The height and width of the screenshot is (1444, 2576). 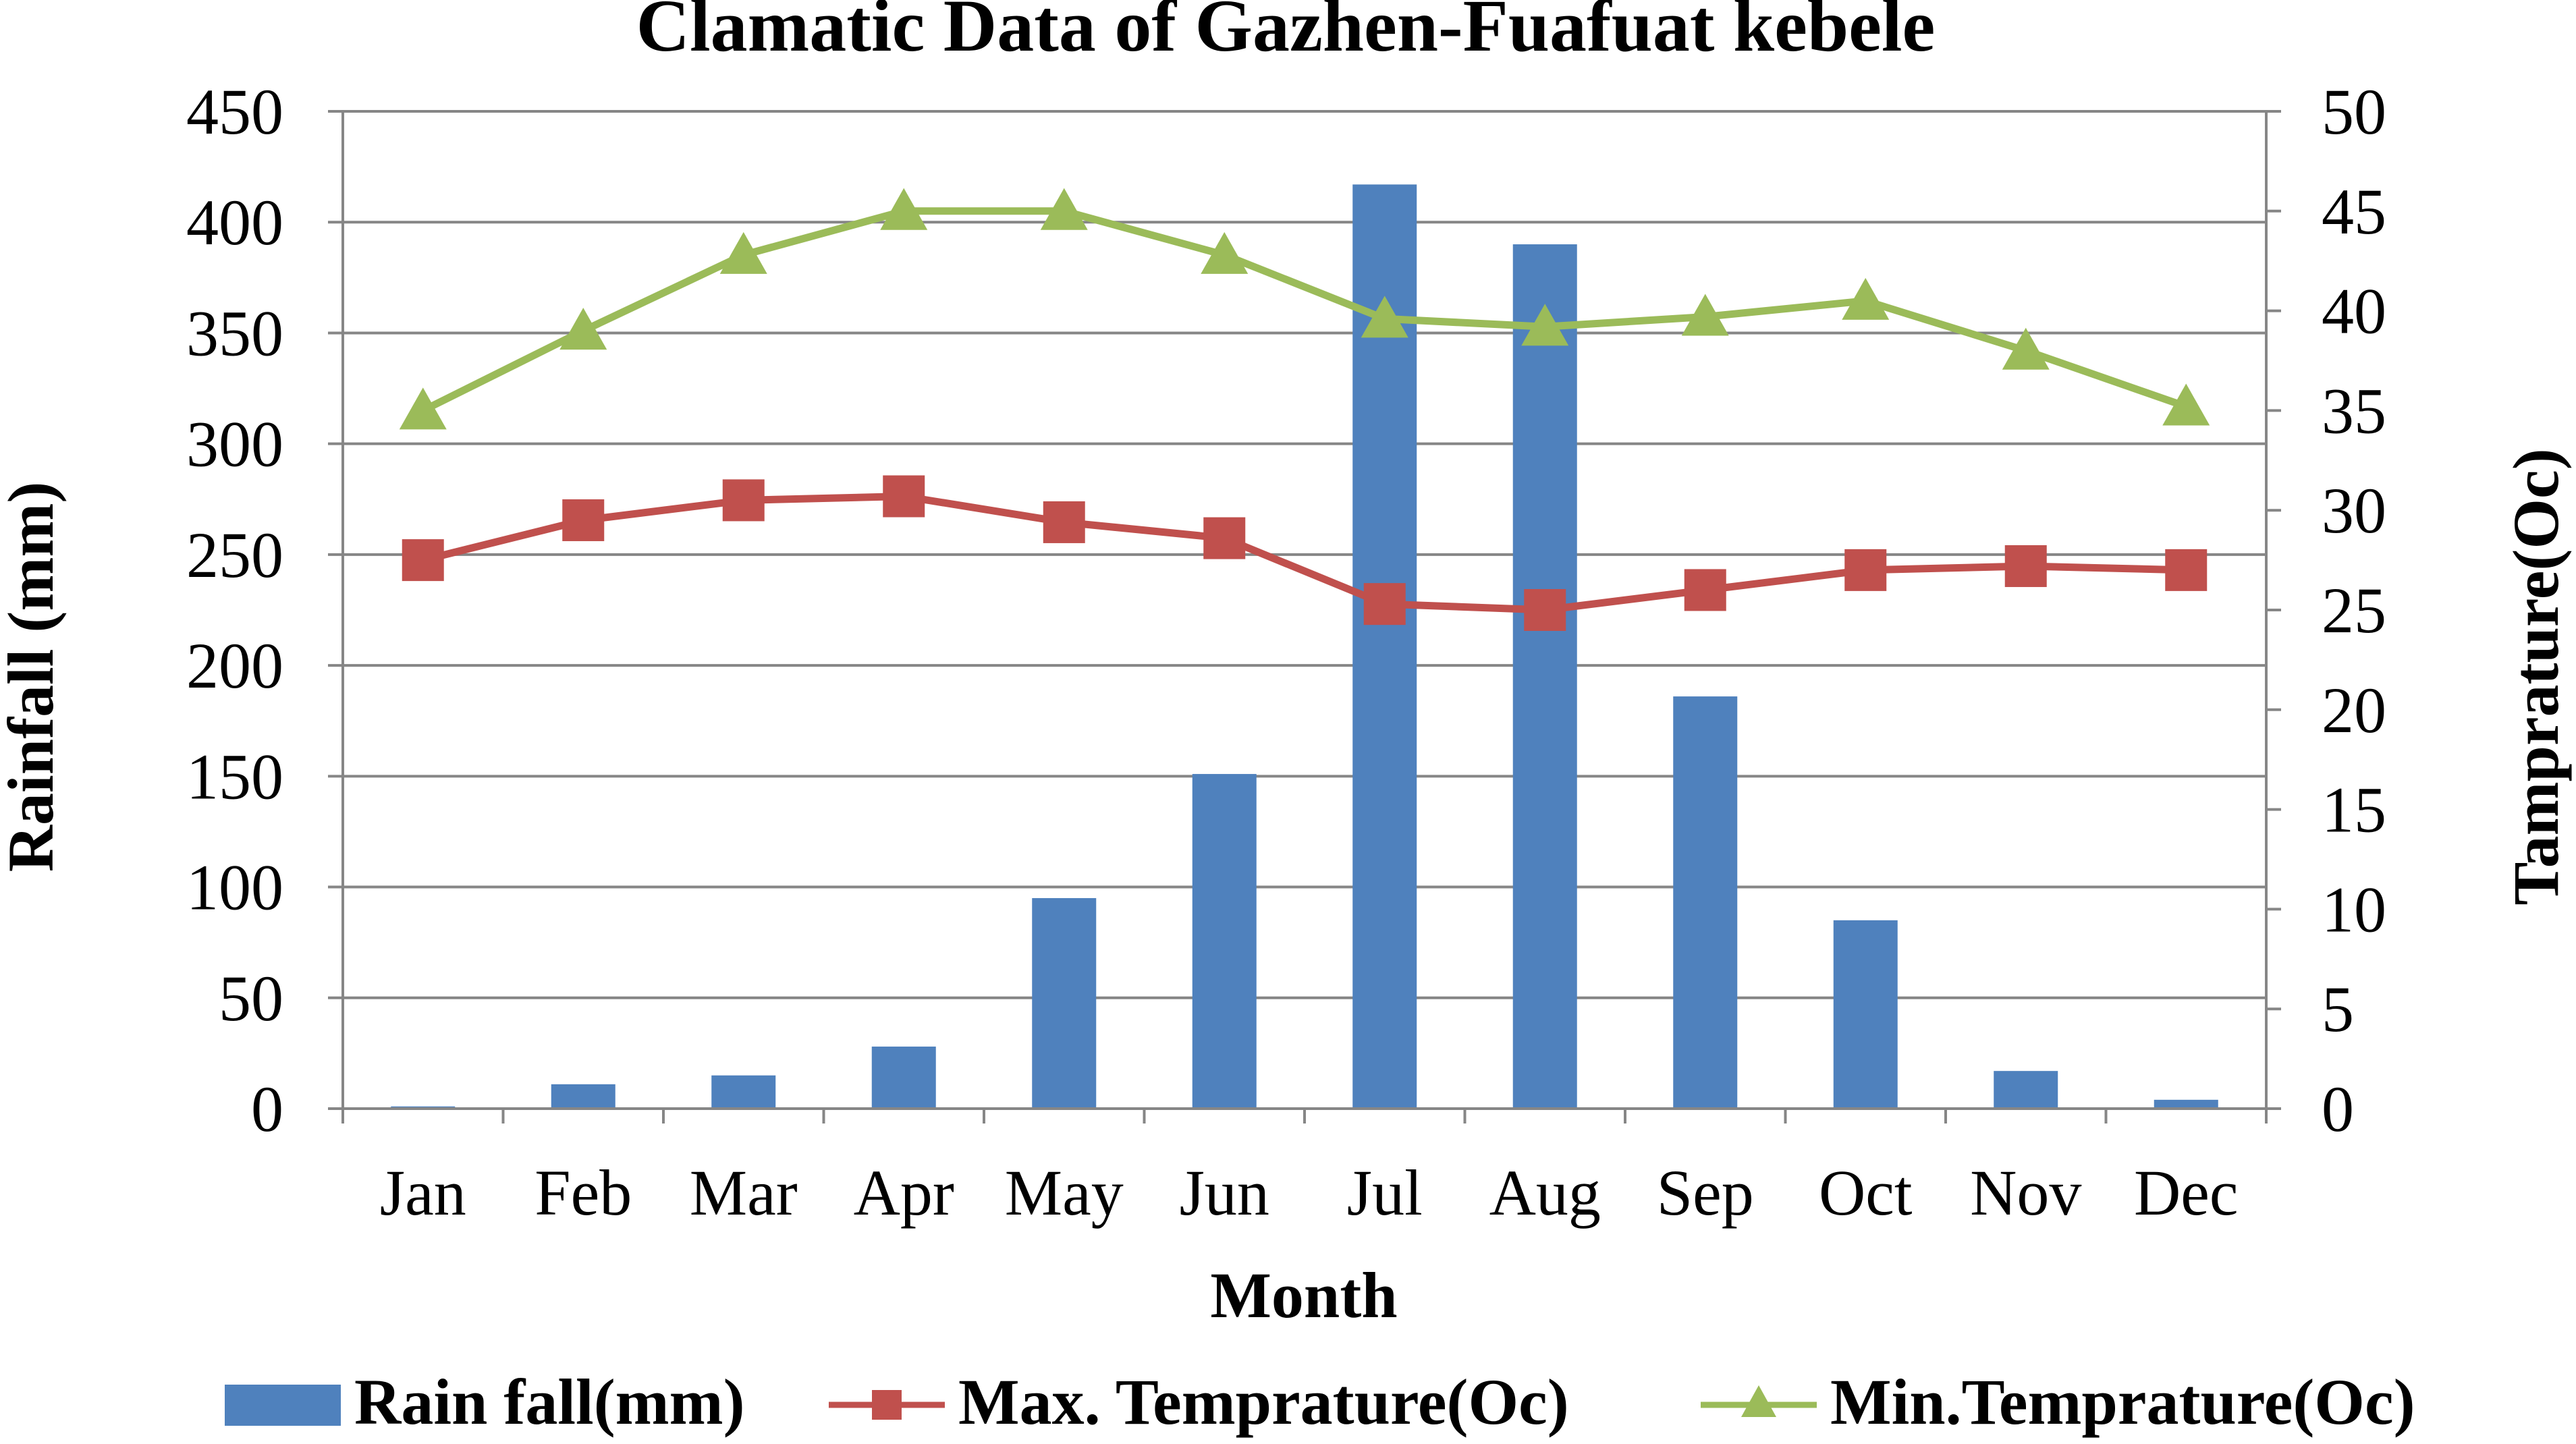 What do you see at coordinates (583, 329) in the screenshot?
I see `marker-min-temp-feb` at bounding box center [583, 329].